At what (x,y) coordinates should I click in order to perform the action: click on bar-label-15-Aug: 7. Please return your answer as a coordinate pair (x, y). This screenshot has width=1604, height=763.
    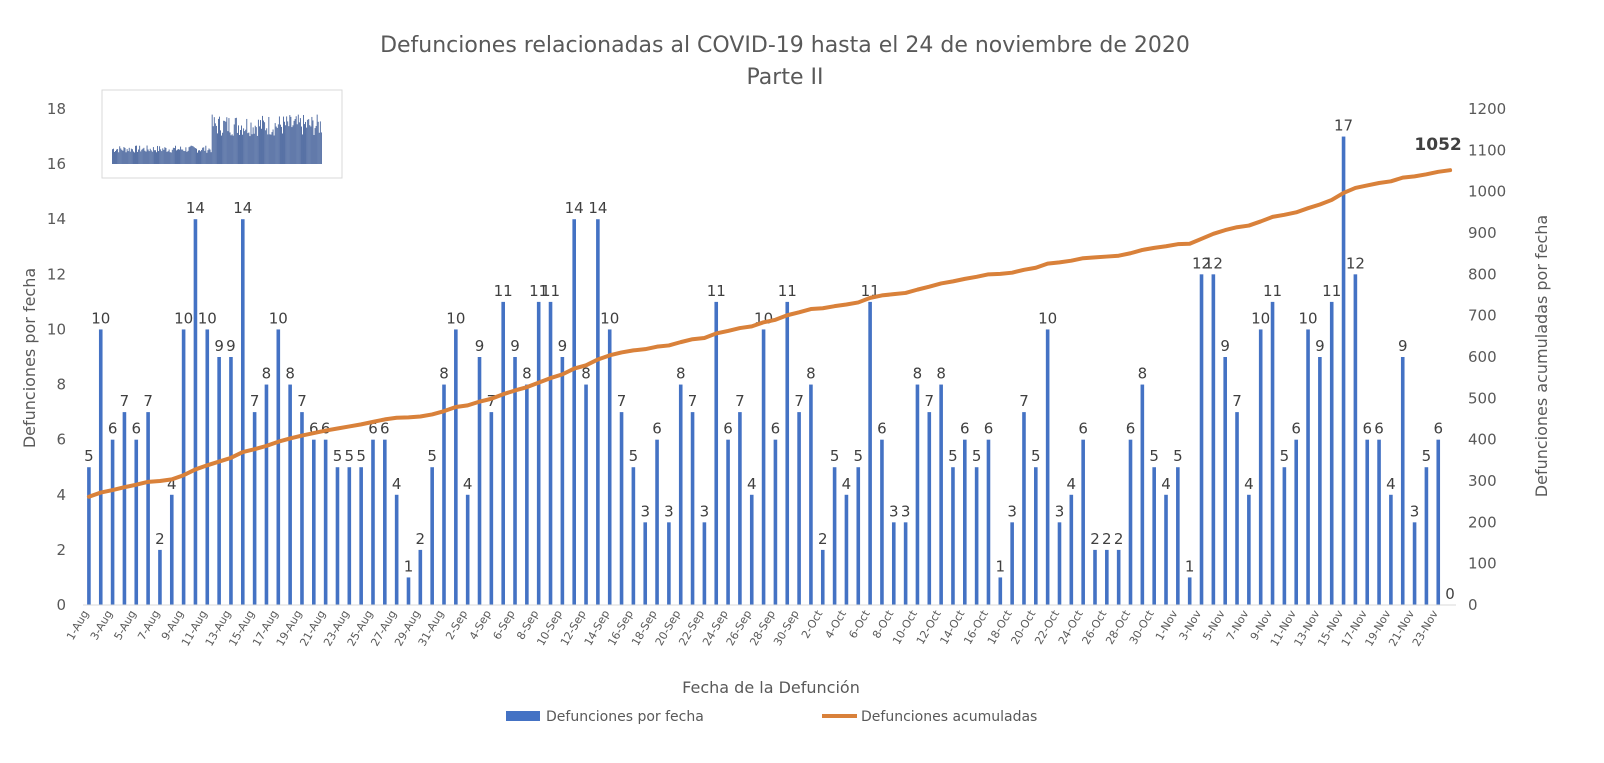
    Looking at the image, I should click on (255, 401).